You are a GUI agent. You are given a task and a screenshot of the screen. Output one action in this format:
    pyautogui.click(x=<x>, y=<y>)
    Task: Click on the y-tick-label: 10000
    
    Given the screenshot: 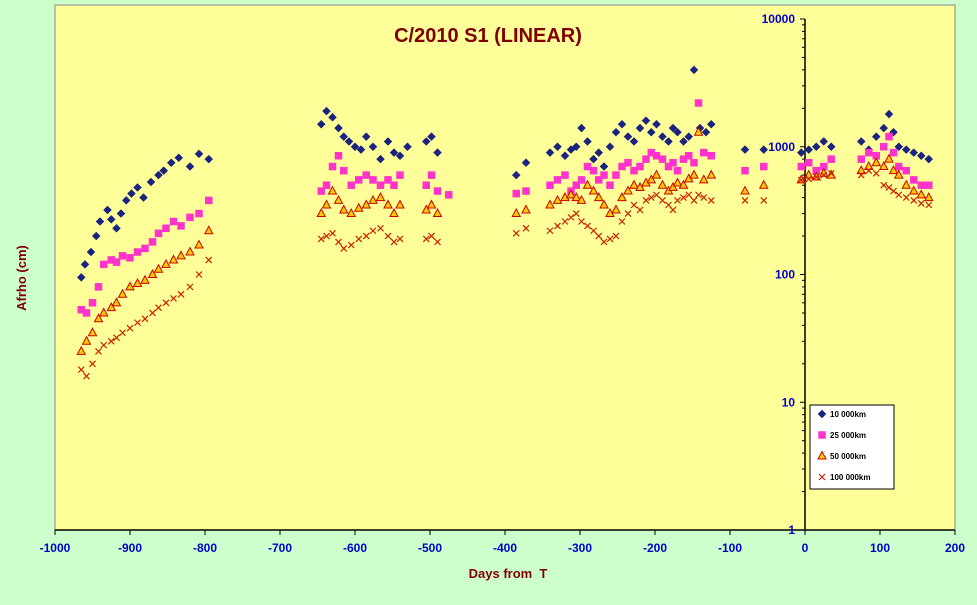 What is the action you would take?
    pyautogui.click(x=779, y=19)
    